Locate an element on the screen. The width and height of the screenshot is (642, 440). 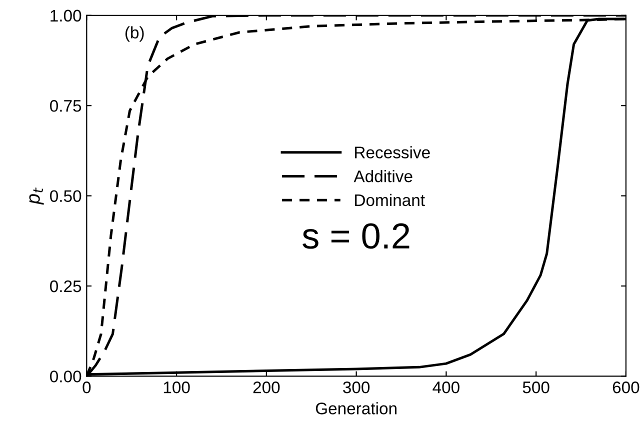
x-tick-label: 0 is located at coordinates (86, 388).